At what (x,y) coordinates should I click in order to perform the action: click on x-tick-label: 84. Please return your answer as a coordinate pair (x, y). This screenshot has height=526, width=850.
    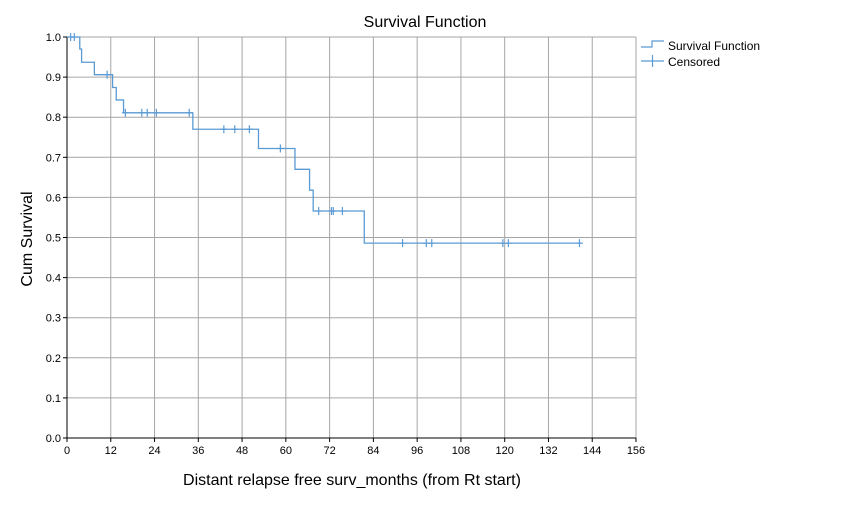
    Looking at the image, I should click on (373, 451).